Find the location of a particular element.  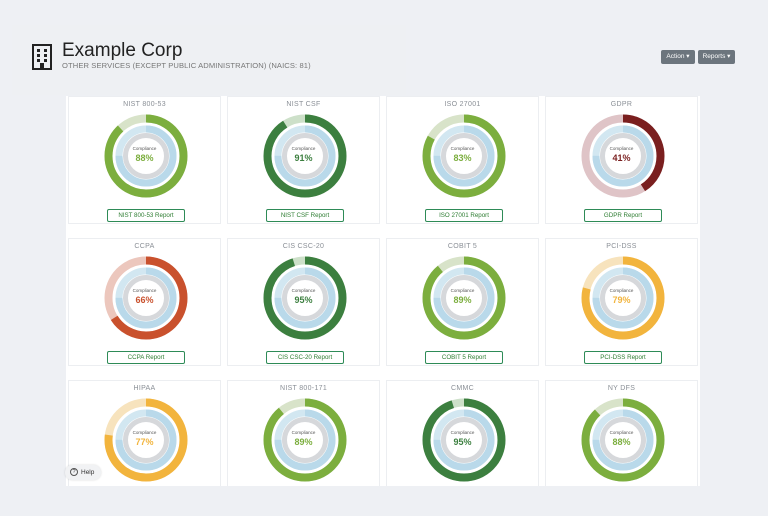

framework-title: NY DFS is located at coordinates (621, 388).